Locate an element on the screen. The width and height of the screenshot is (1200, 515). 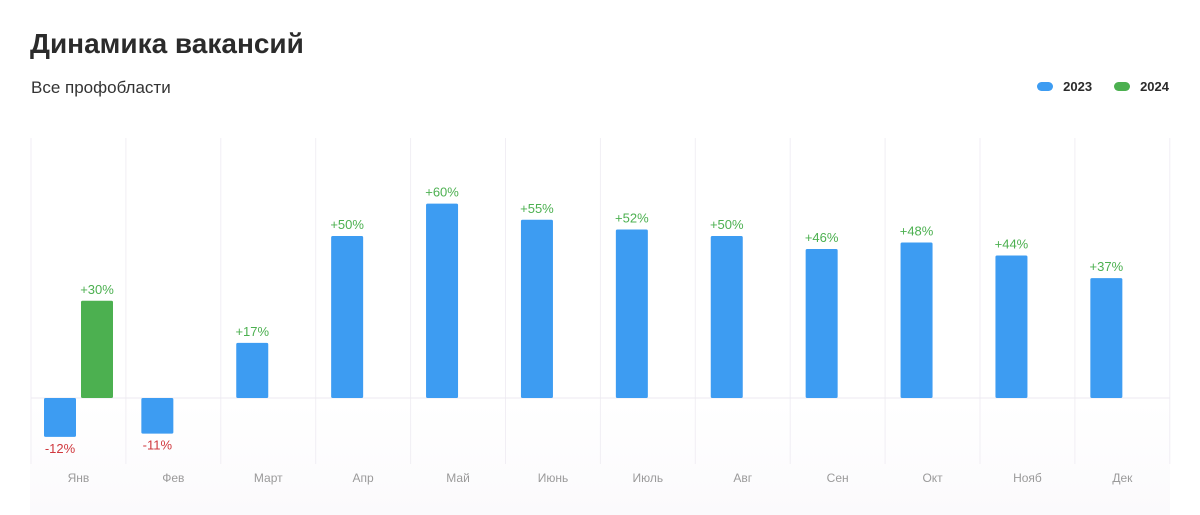
x-tick-label-2: Фев is located at coordinates (173, 478).